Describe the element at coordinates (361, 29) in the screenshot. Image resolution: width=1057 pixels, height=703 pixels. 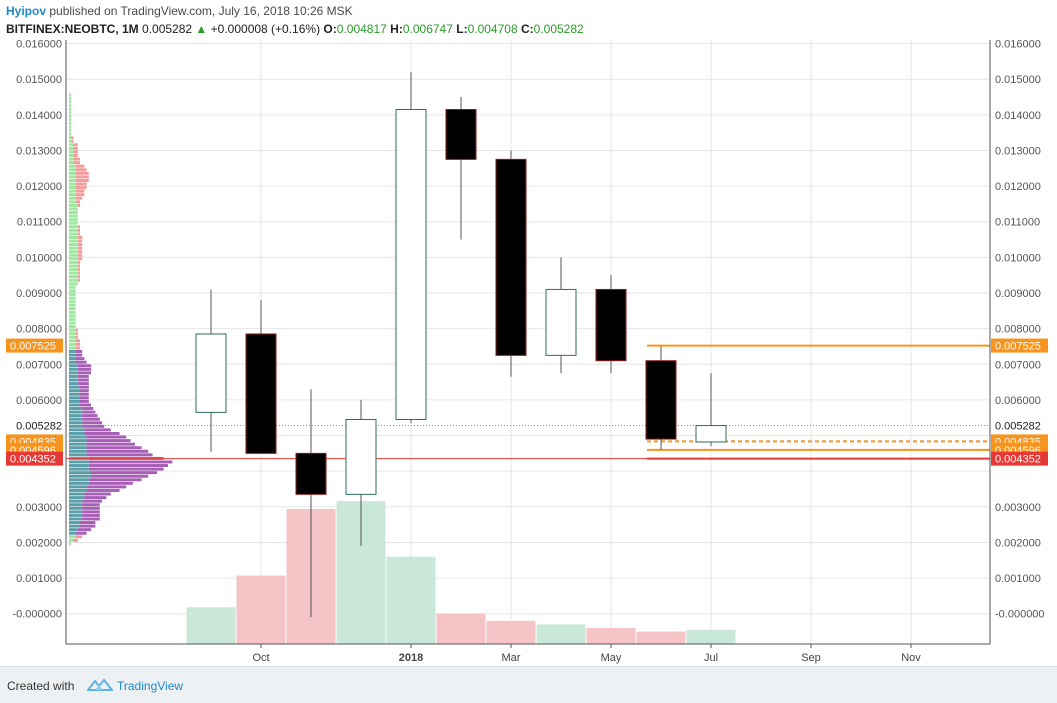
I see `open-value: 0.004817` at that location.